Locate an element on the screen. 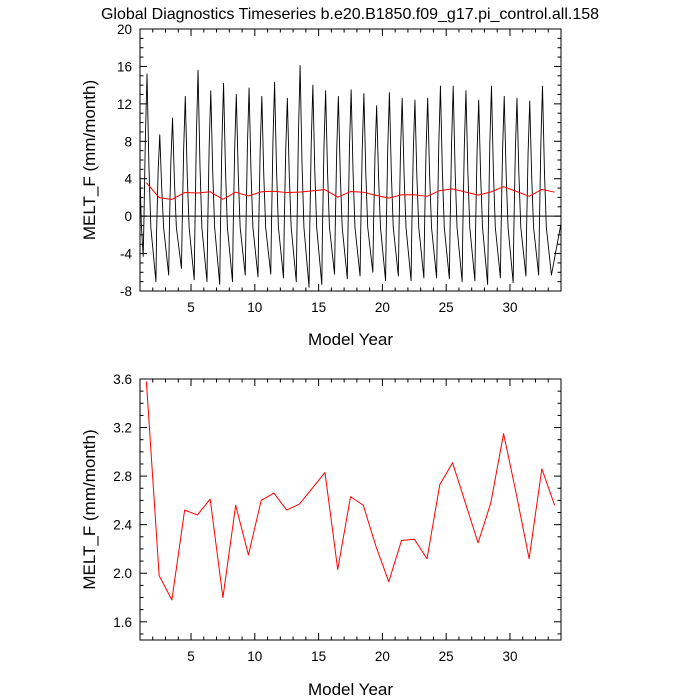 The image size is (700, 700). y-tick-label: -4 is located at coordinates (126, 254).